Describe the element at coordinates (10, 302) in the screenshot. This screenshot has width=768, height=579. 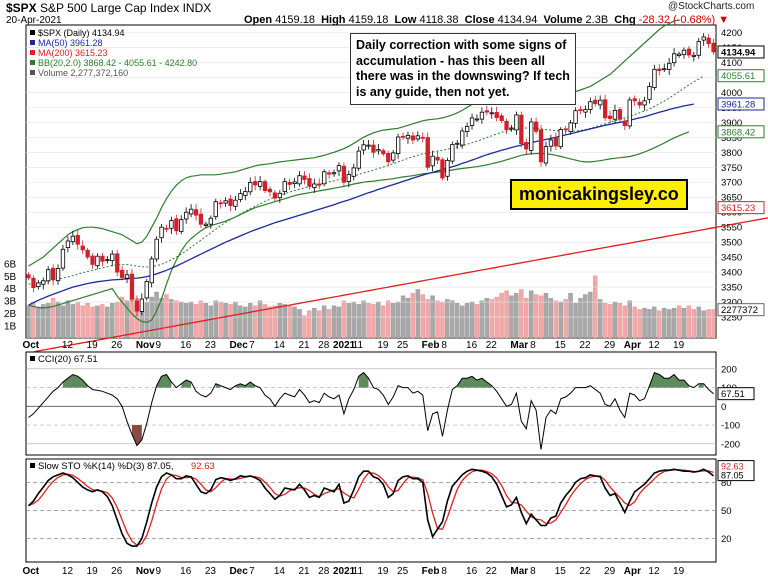
I see `volume-axis-label: 3B` at that location.